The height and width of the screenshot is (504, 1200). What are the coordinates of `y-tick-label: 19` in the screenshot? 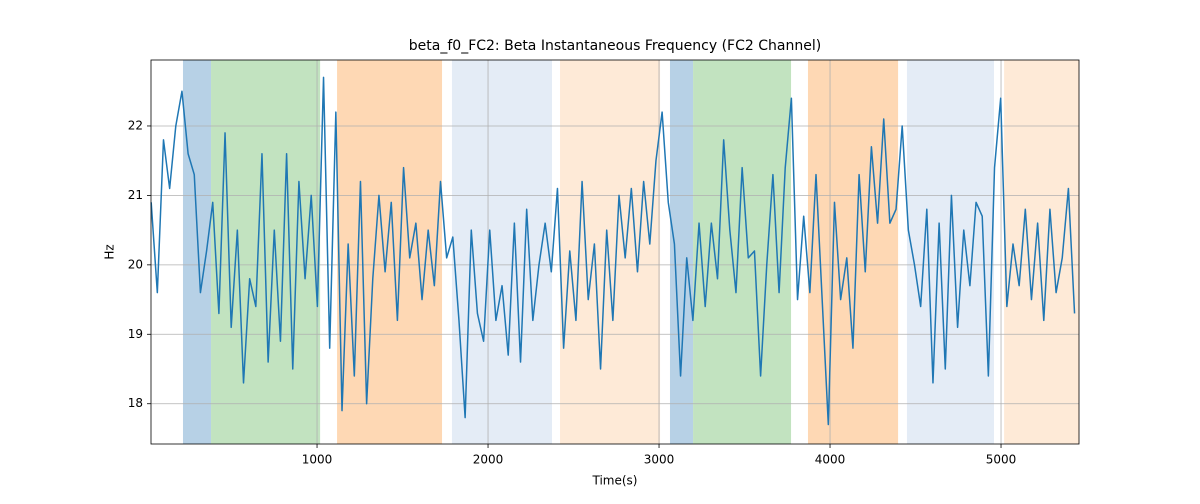 It's located at (135, 334).